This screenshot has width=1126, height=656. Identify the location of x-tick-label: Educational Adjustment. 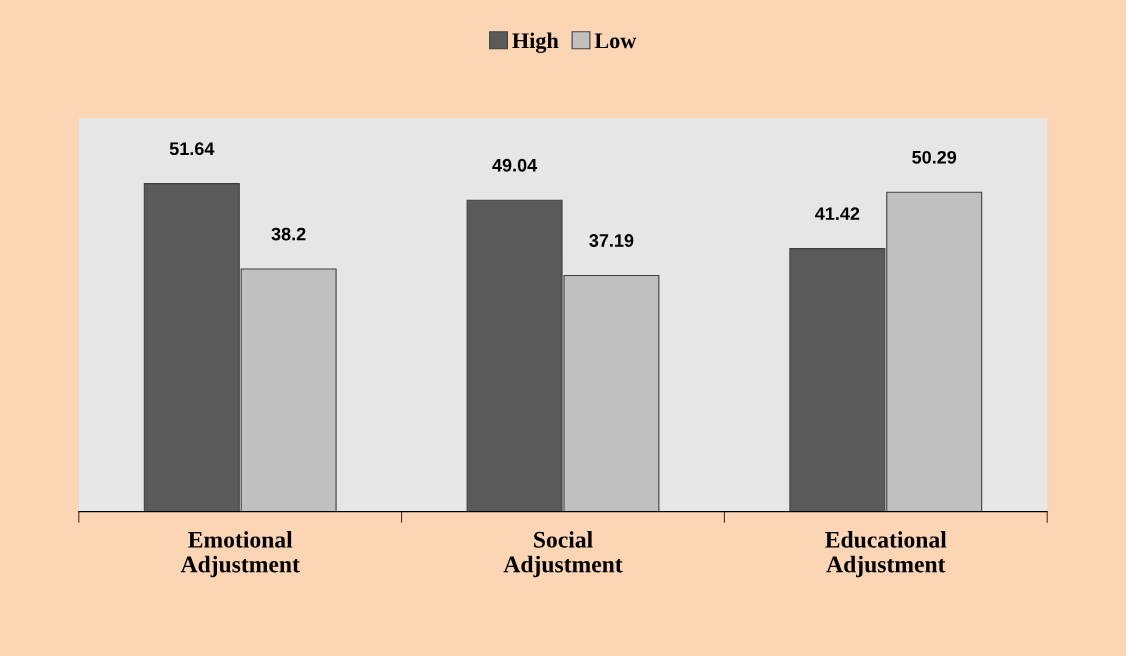
(886, 554).